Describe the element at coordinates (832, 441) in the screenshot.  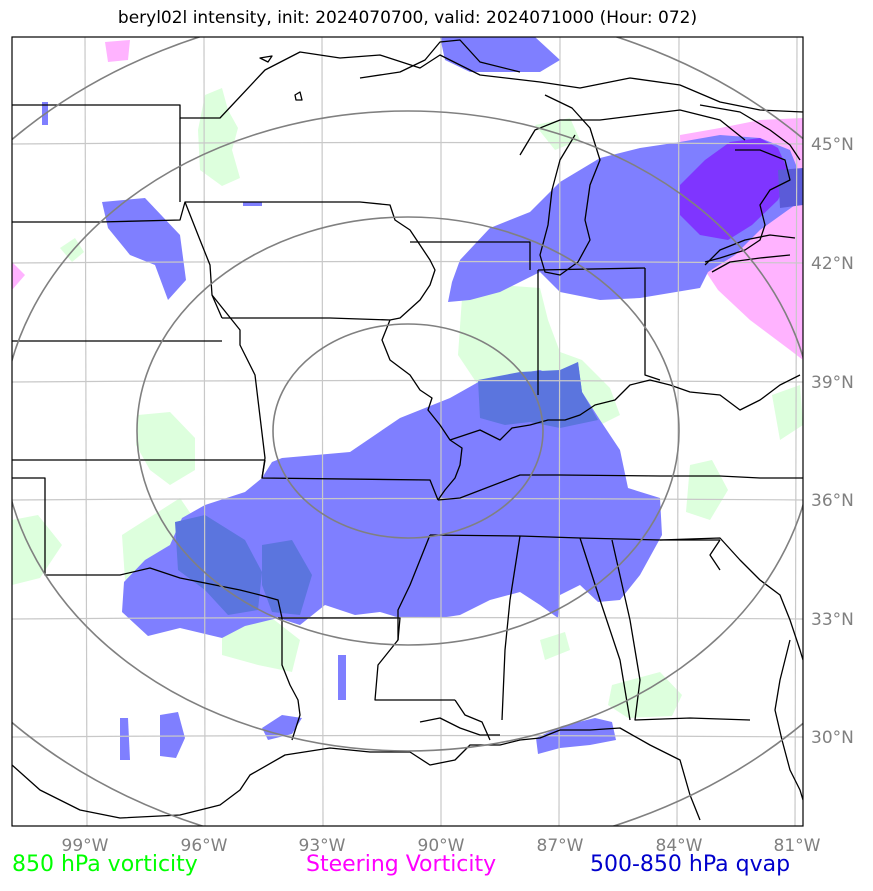
I see `latitude-labels: 45°N 42°N 39°N 36°N 33°N 30°N` at that location.